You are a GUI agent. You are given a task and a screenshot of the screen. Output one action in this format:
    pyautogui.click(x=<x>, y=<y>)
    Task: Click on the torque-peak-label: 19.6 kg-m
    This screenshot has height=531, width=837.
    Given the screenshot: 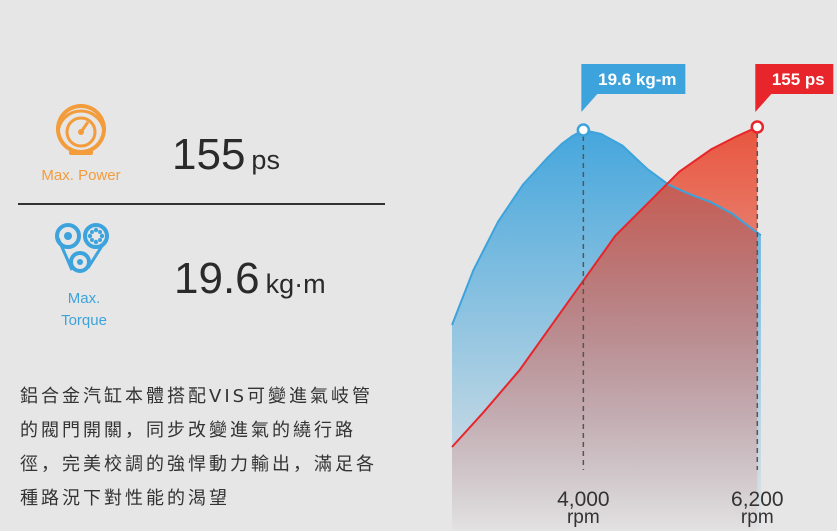 What is the action you would take?
    pyautogui.click(x=637, y=79)
    